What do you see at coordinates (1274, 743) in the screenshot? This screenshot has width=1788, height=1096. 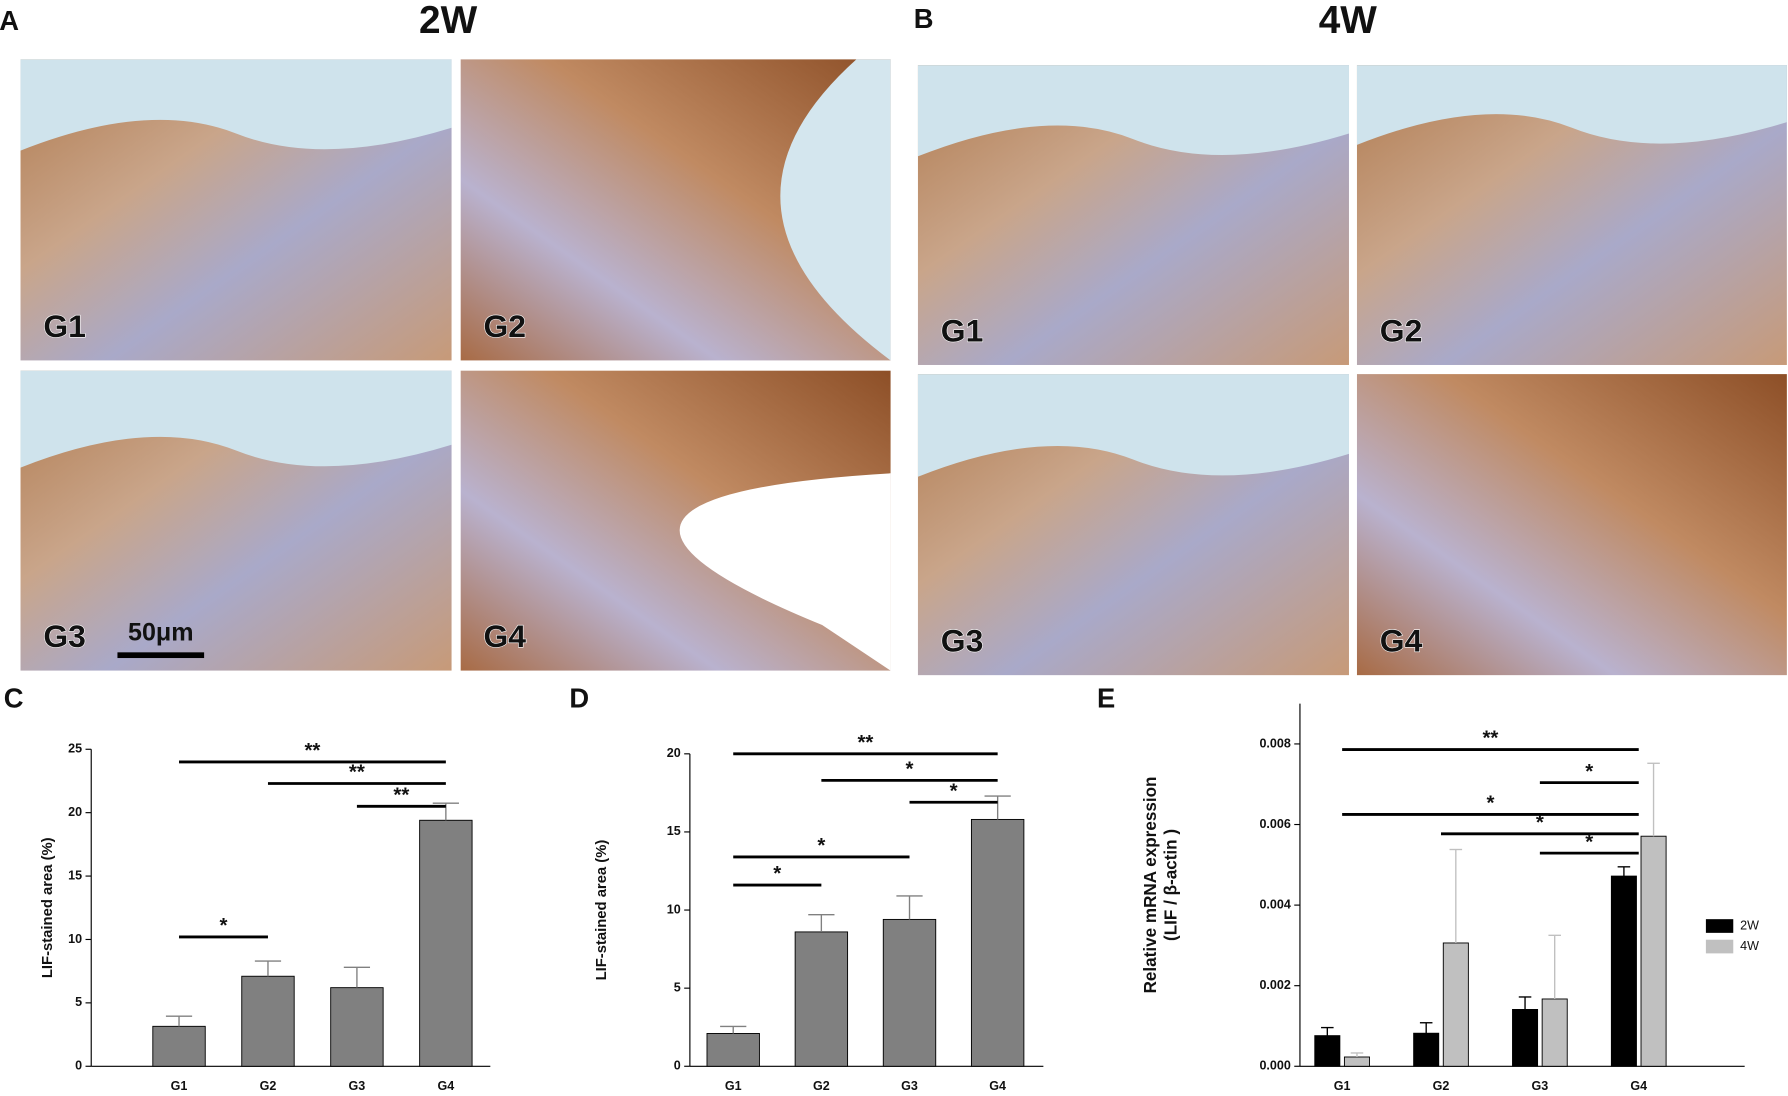 I see `y-tick-label: 0.008` at bounding box center [1274, 743].